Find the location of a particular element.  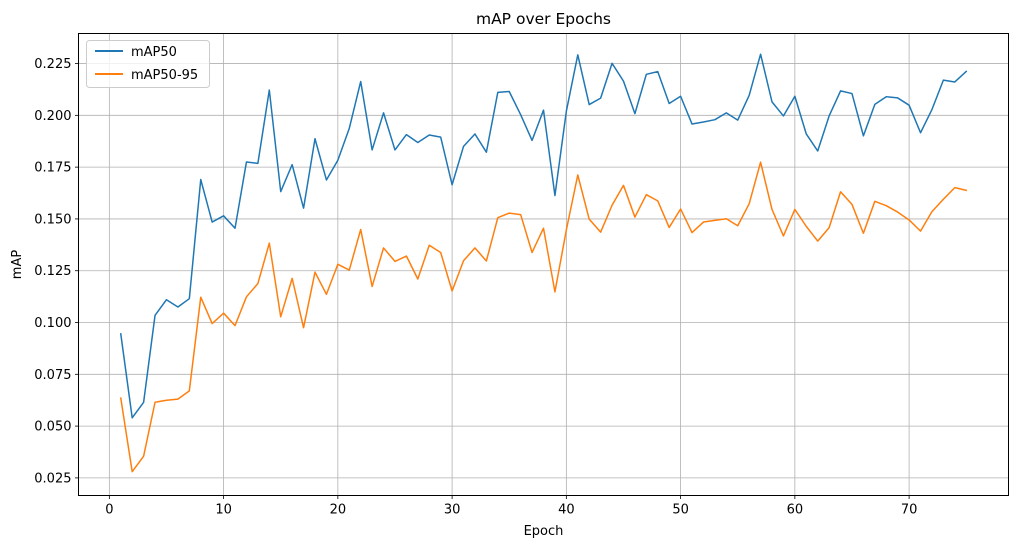

y-tick-label: 0.075 is located at coordinates (52, 375).